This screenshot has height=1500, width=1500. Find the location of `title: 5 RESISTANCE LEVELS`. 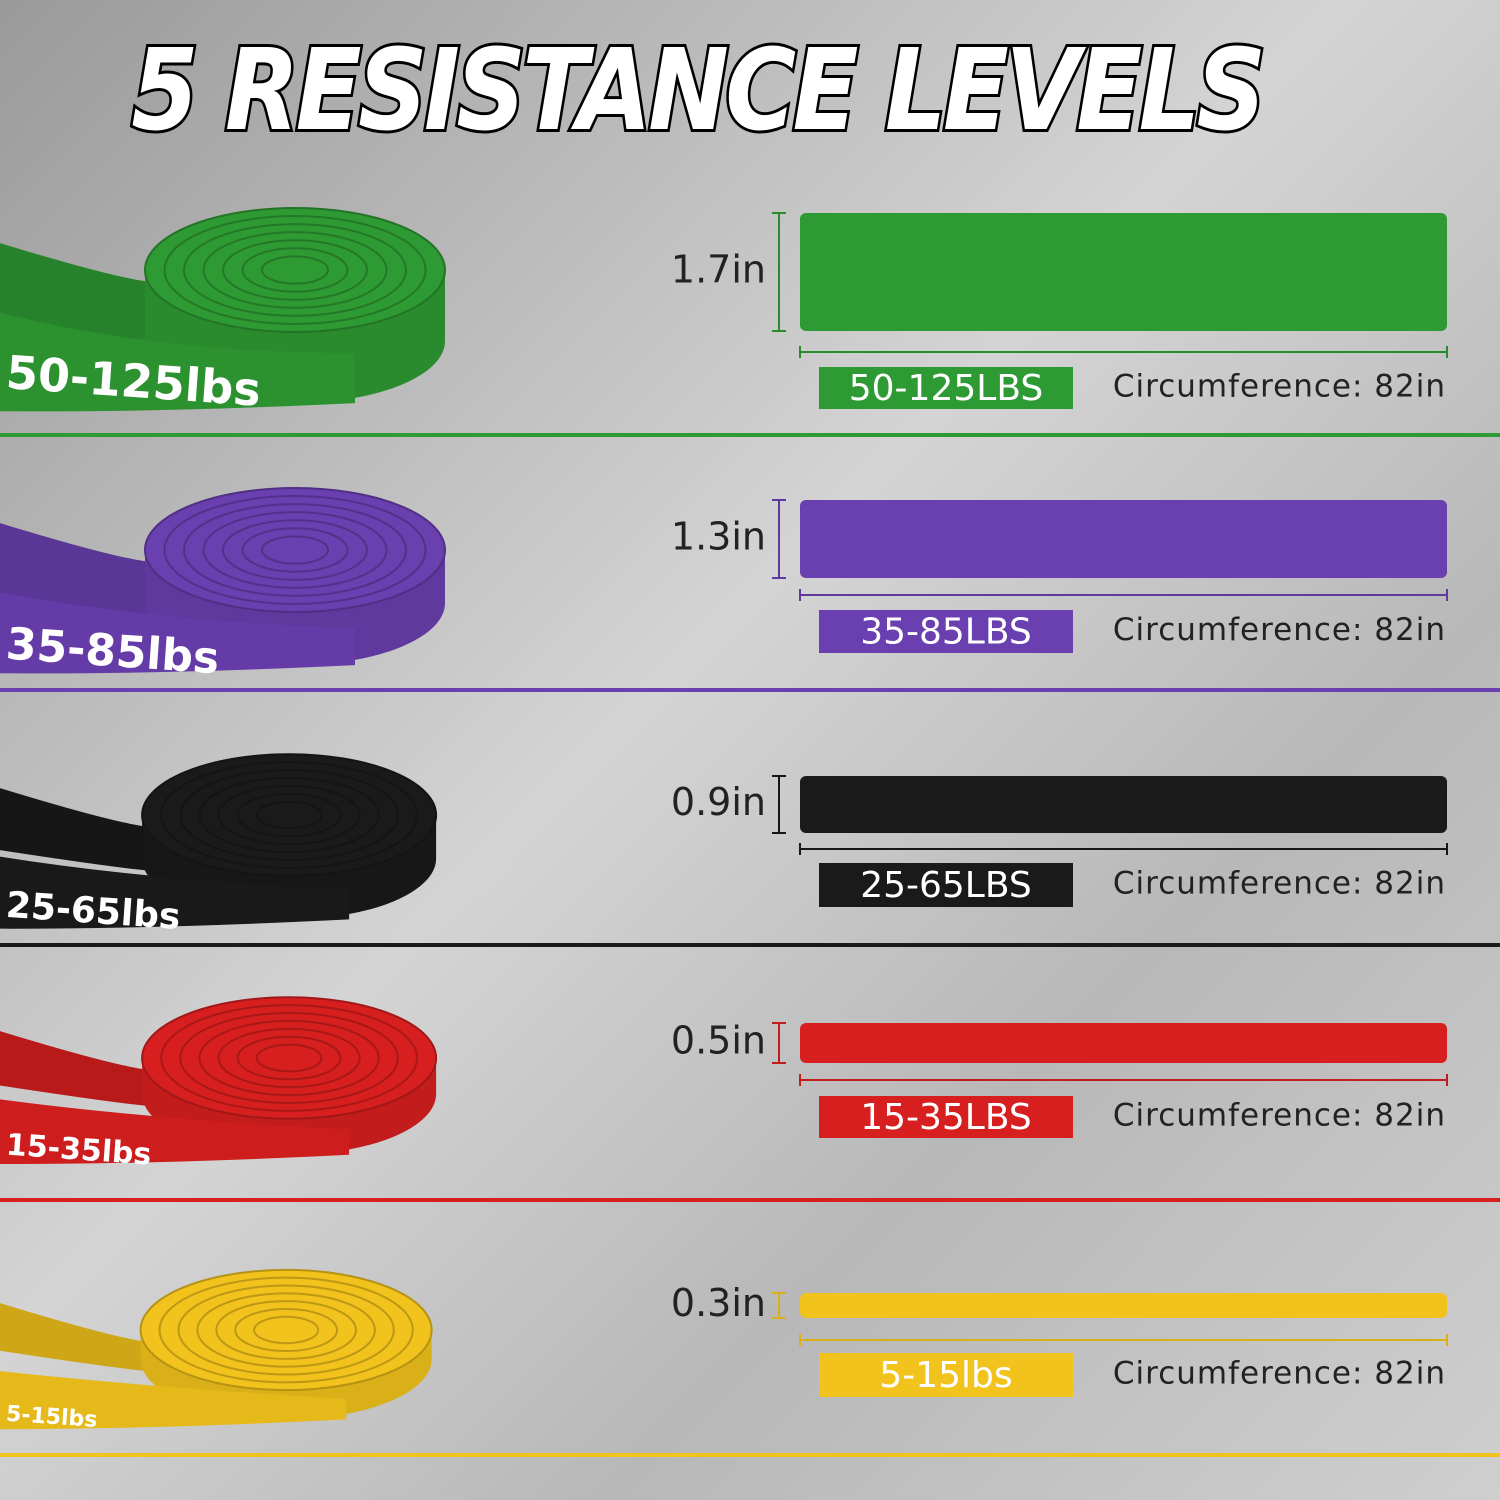

title: 5 RESISTANCE LEVELS is located at coordinates (696, 90).